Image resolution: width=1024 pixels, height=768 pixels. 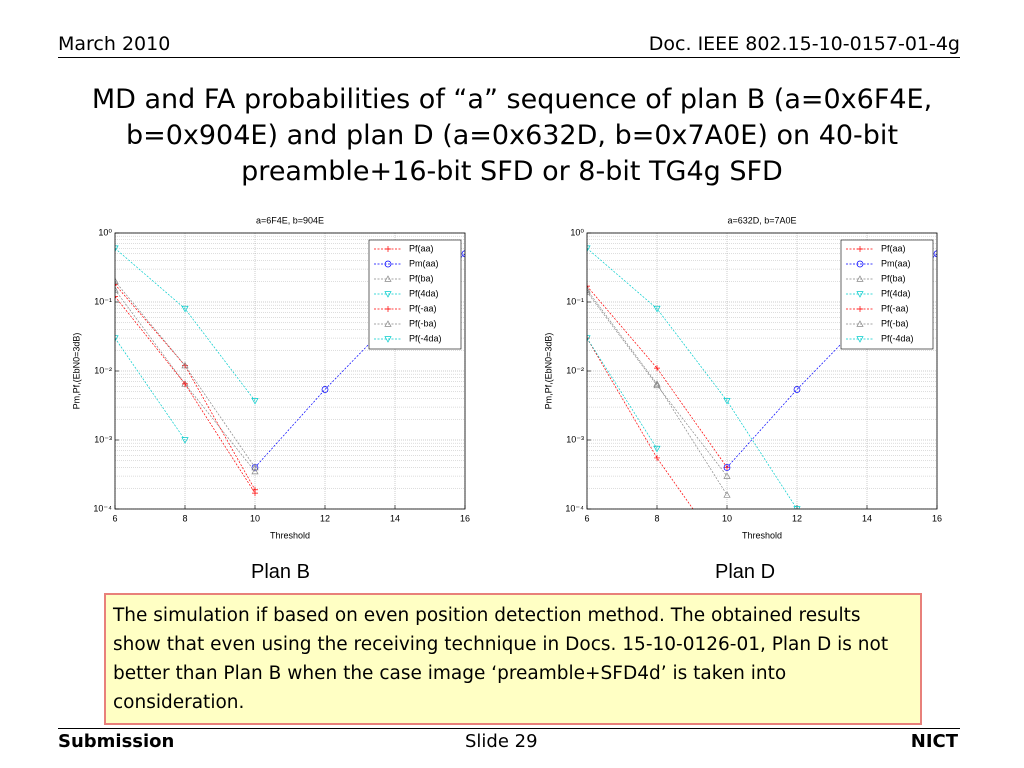 I want to click on x-tick-label: 16, so click(x=937, y=518).